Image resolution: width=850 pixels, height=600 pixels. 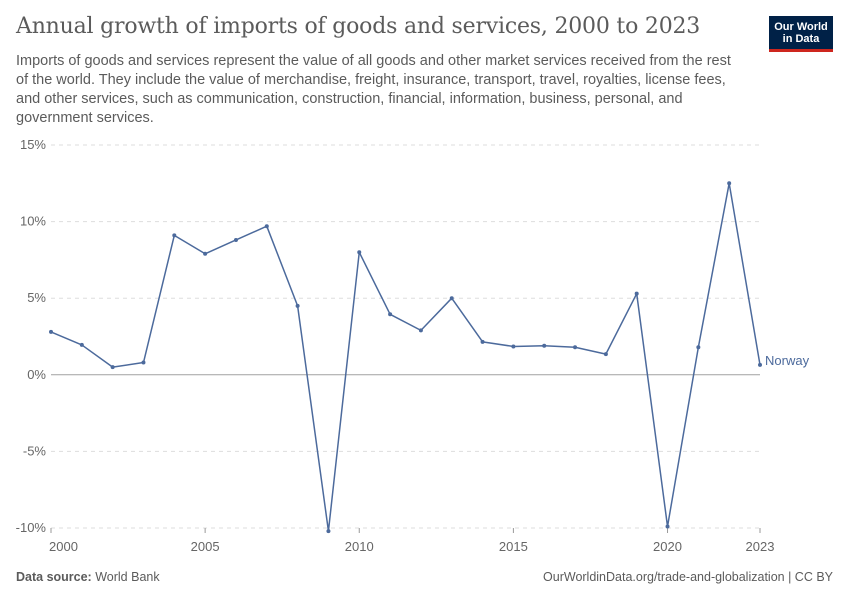 I want to click on x-tick-label: 2005, so click(x=205, y=546).